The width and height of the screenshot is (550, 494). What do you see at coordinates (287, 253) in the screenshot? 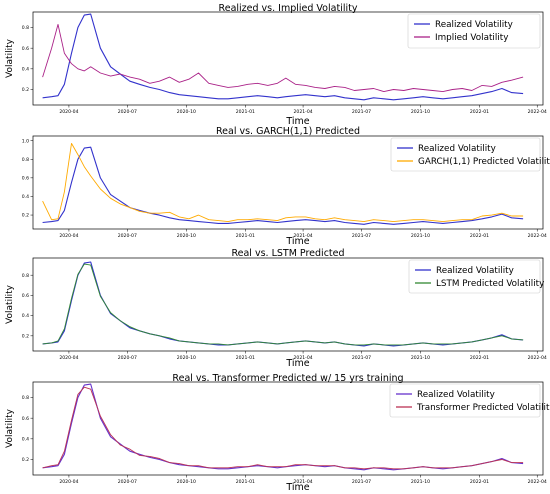
I see `chart-title: Real vs. LSTM Predicted` at bounding box center [287, 253].